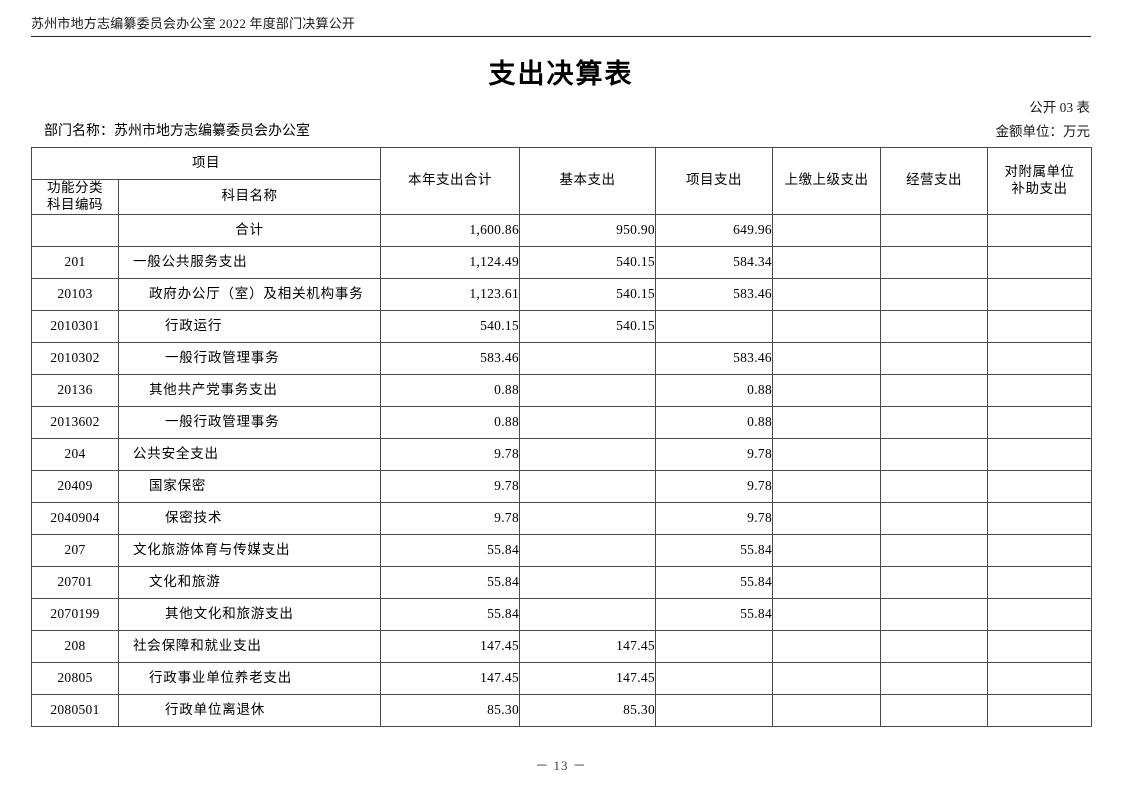 The width and height of the screenshot is (1122, 793). What do you see at coordinates (450, 326) in the screenshot?
I see `cell-total-expenditure: 540.15` at bounding box center [450, 326].